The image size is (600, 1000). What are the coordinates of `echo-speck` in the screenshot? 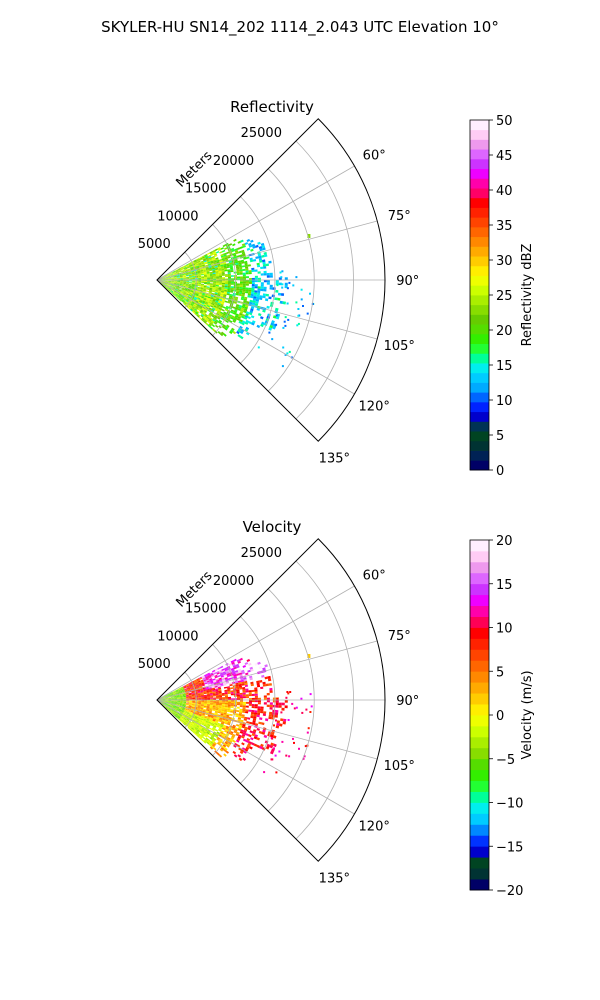 It's located at (301, 289).